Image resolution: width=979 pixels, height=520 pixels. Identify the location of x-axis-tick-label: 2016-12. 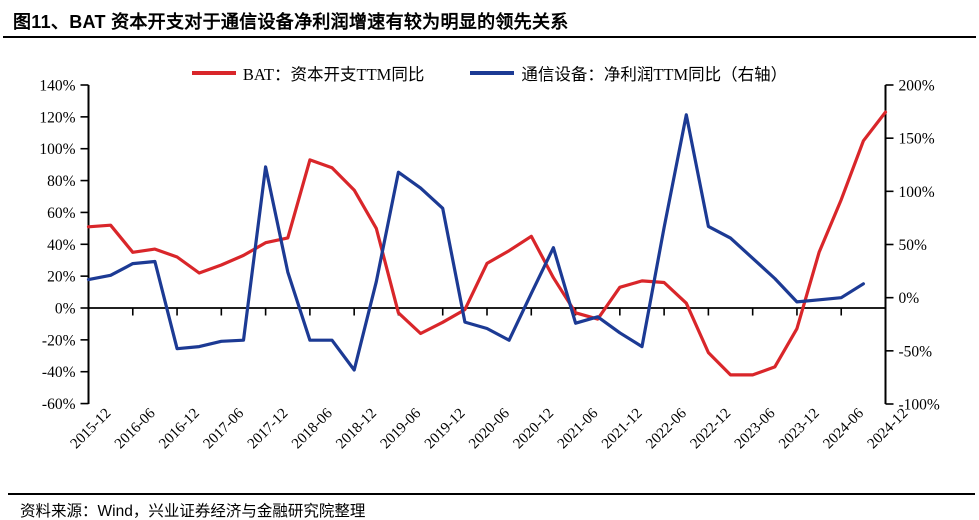
(179, 429).